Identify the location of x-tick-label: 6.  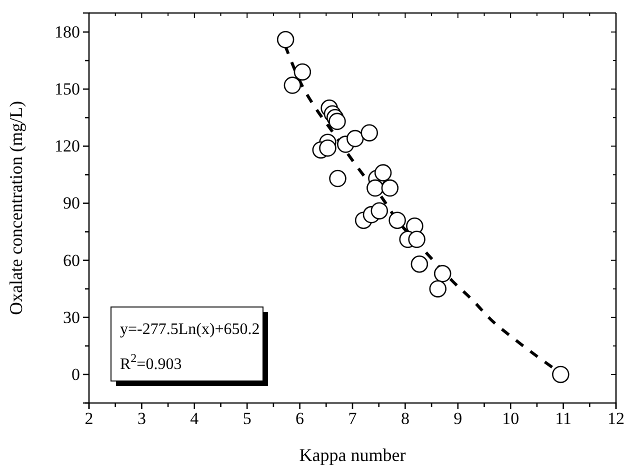
(300, 418).